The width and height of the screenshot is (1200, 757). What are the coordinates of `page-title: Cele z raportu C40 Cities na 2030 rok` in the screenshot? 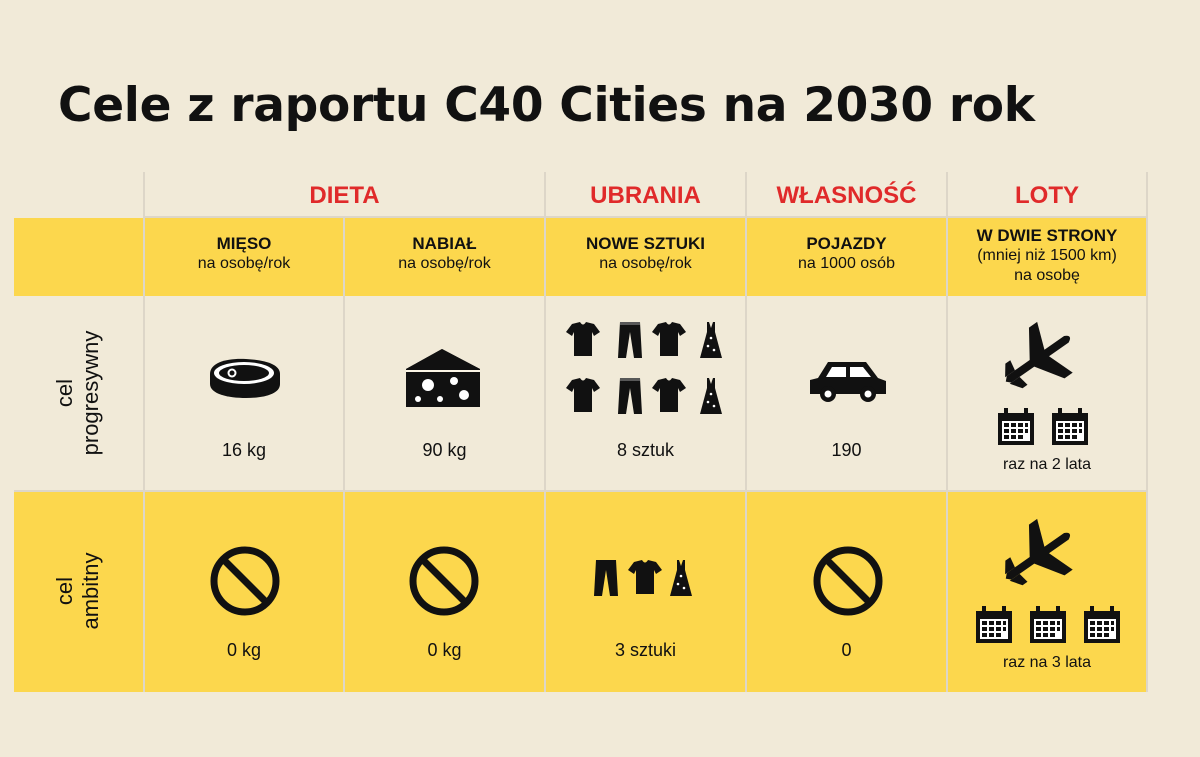 It's located at (546, 105).